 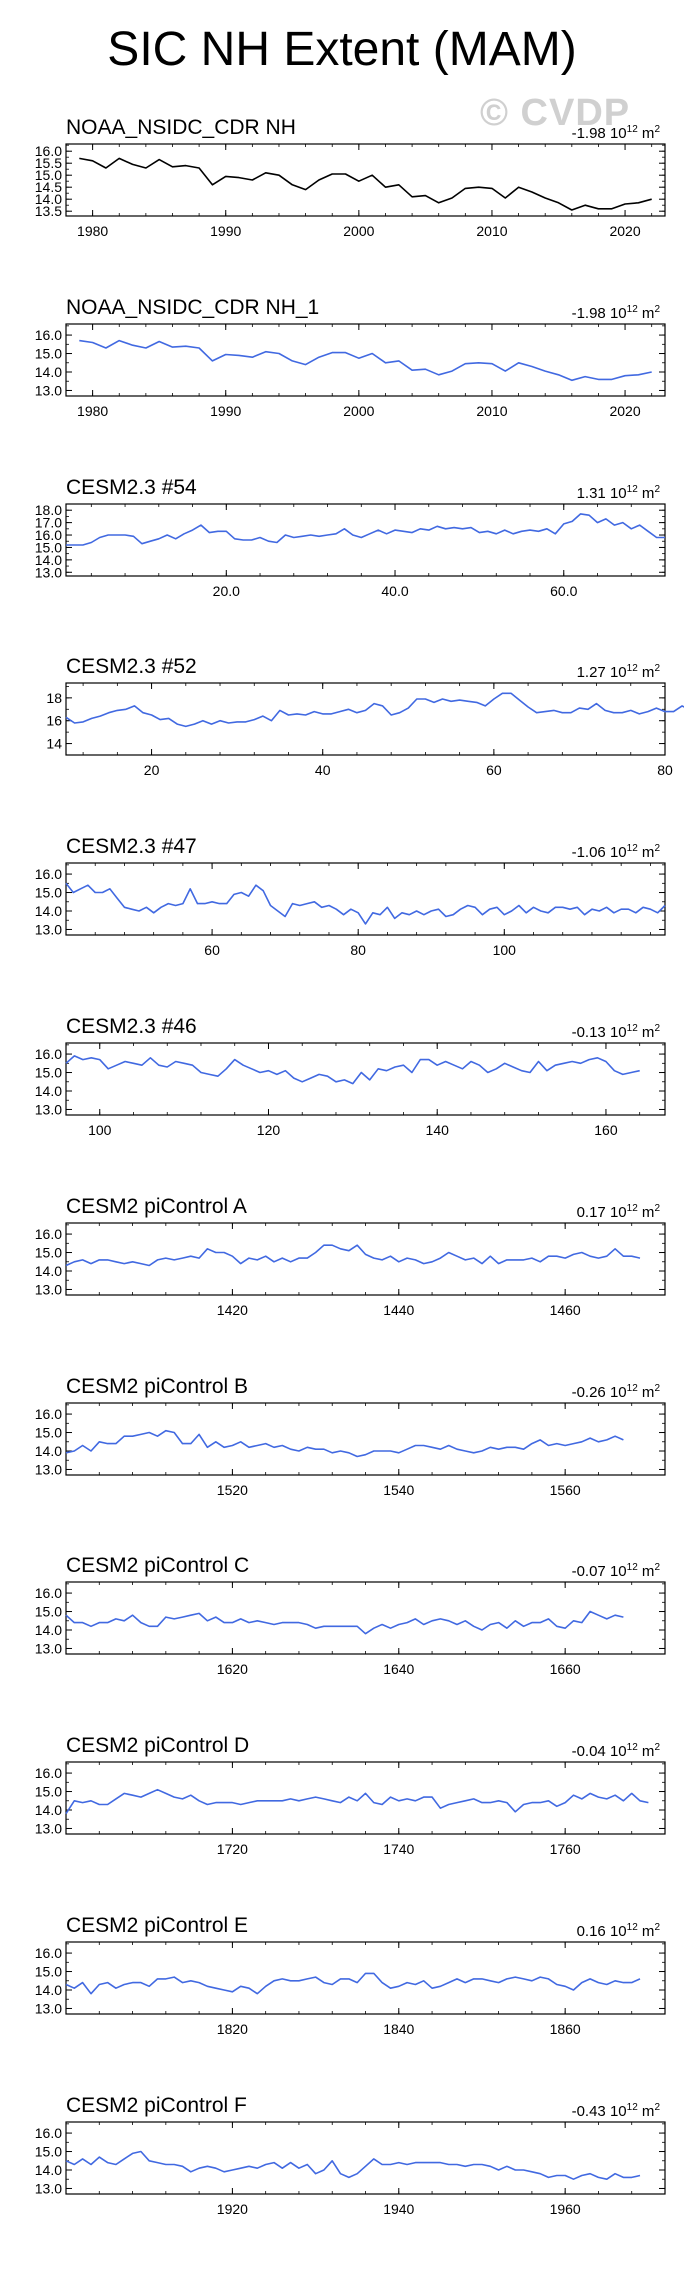 I want to click on line-chart: 13.0 14.0 15.0 16.0 1520 1540 1560, so click(x=350, y=1449).